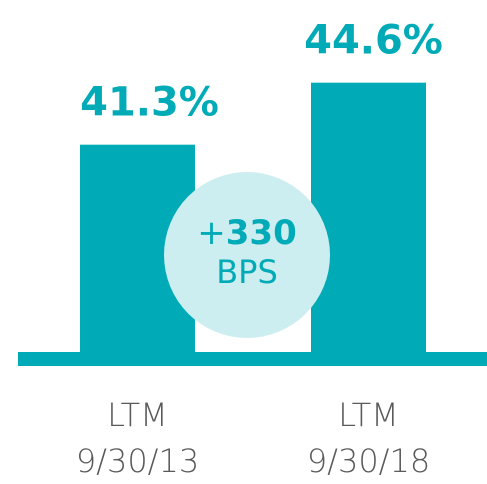 This screenshot has height=484, width=487. What do you see at coordinates (252, 359) in the screenshot?
I see `baseline` at bounding box center [252, 359].